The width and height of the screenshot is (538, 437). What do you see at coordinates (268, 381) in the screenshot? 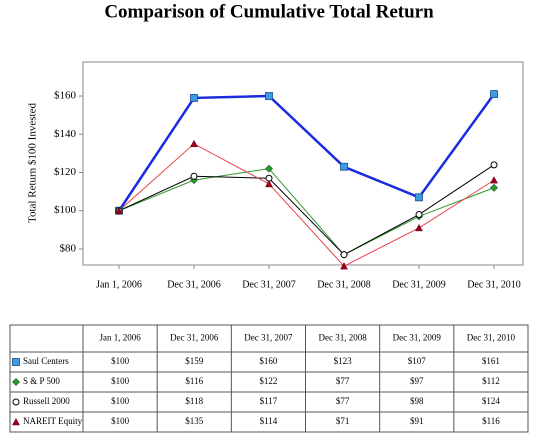
I see `table-cell: $122` at bounding box center [268, 381].